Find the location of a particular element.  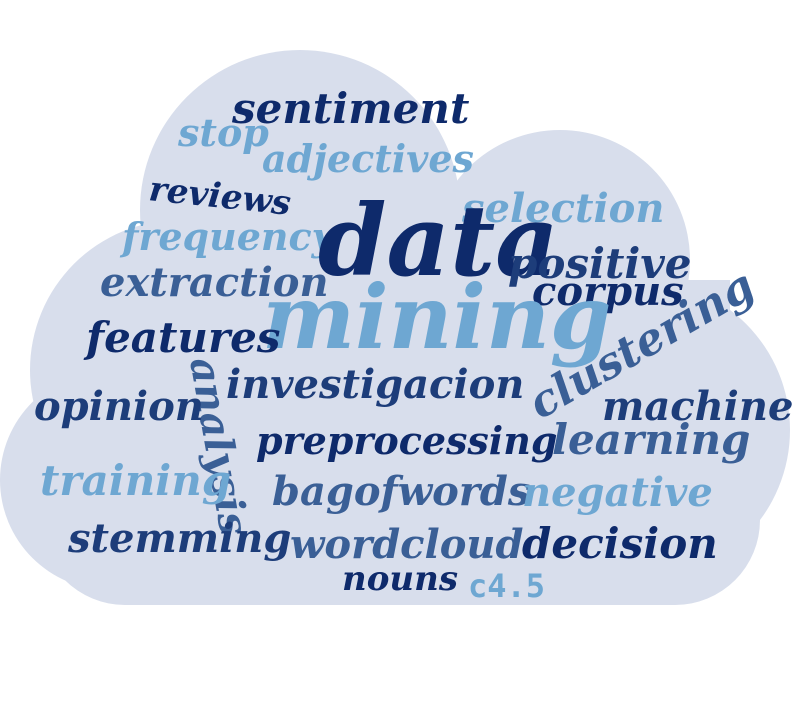

word-corpus: corpus is located at coordinates (608, 291).